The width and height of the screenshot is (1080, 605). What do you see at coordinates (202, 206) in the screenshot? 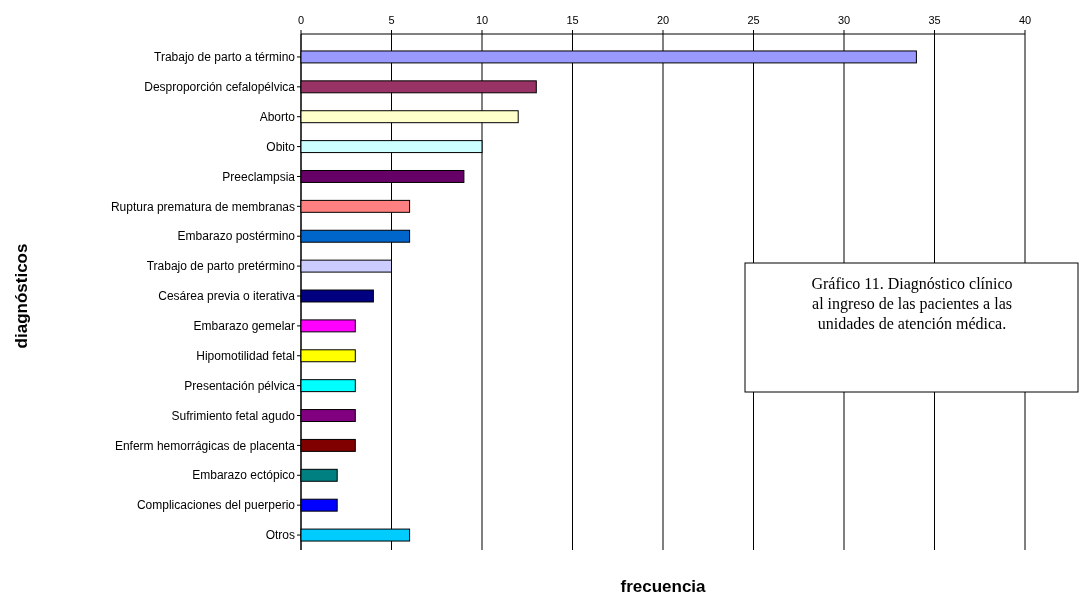
I see `y-tick-label: Ruptura prematura de membranas` at bounding box center [202, 206].